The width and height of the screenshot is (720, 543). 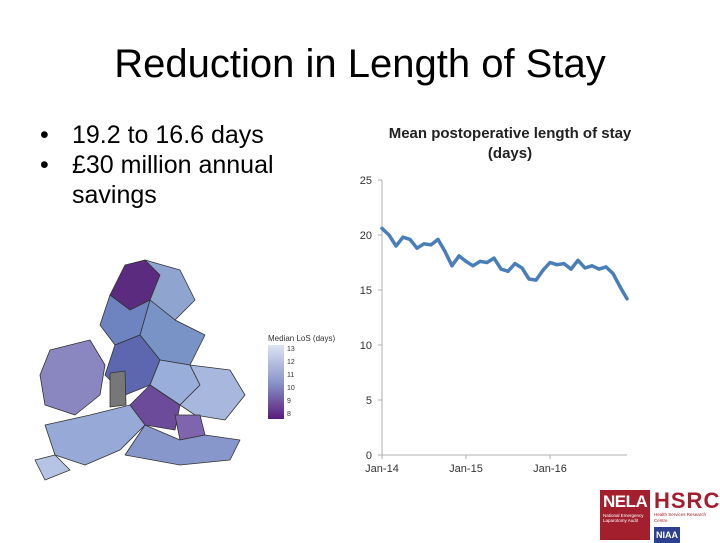 What do you see at coordinates (291, 388) in the screenshot?
I see `legend-tick: 10` at bounding box center [291, 388].